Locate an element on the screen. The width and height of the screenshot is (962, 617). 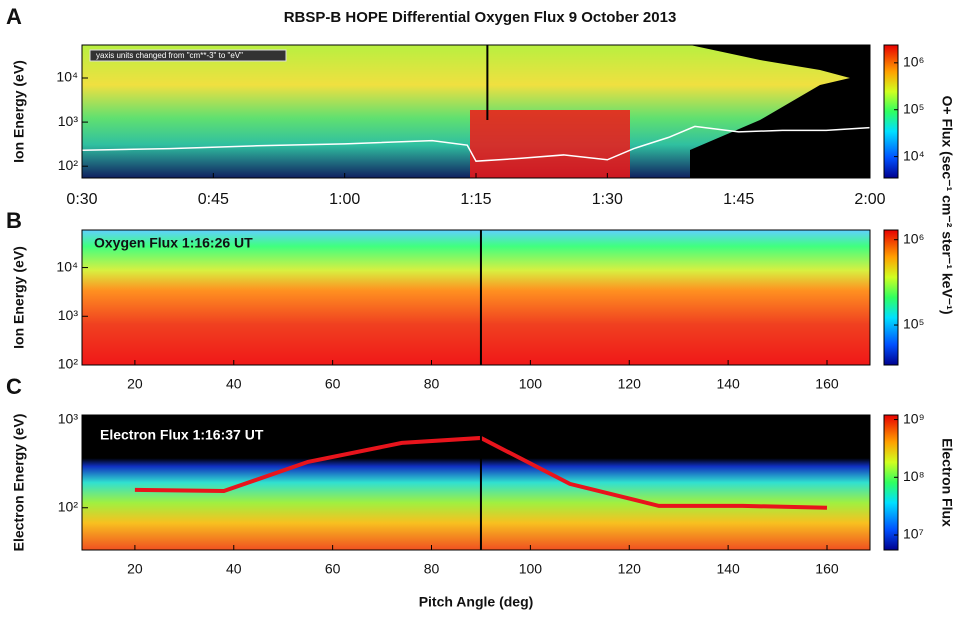
x-tick-label: 1:30 is located at coordinates (607, 199).